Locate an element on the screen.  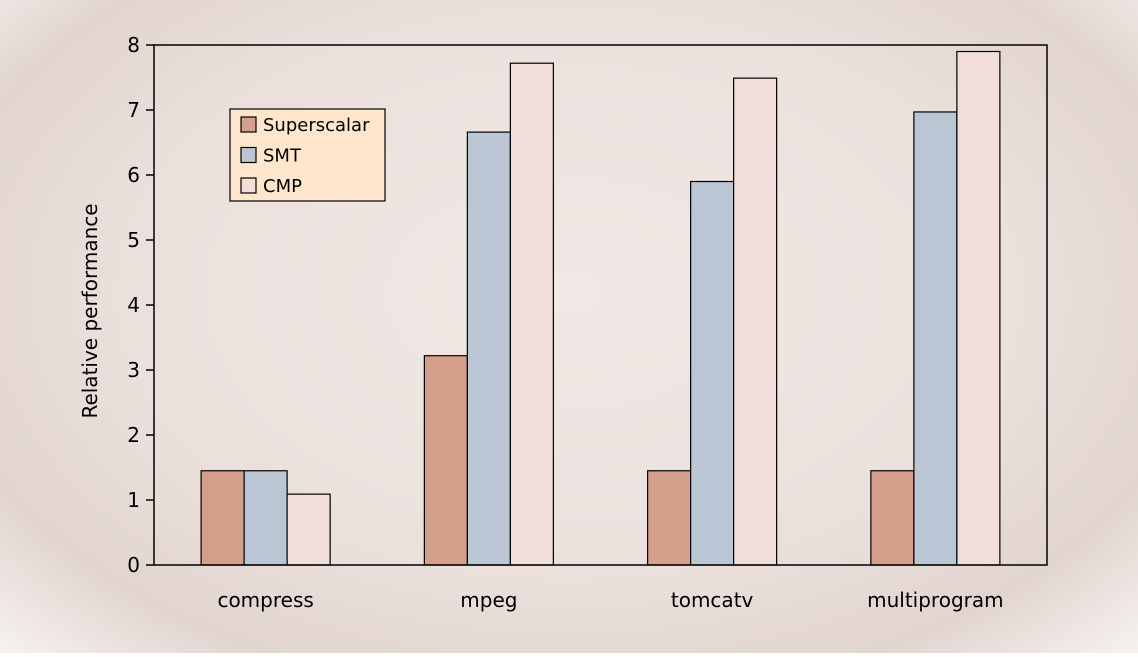
x-category-label: mpeg is located at coordinates (488, 600).